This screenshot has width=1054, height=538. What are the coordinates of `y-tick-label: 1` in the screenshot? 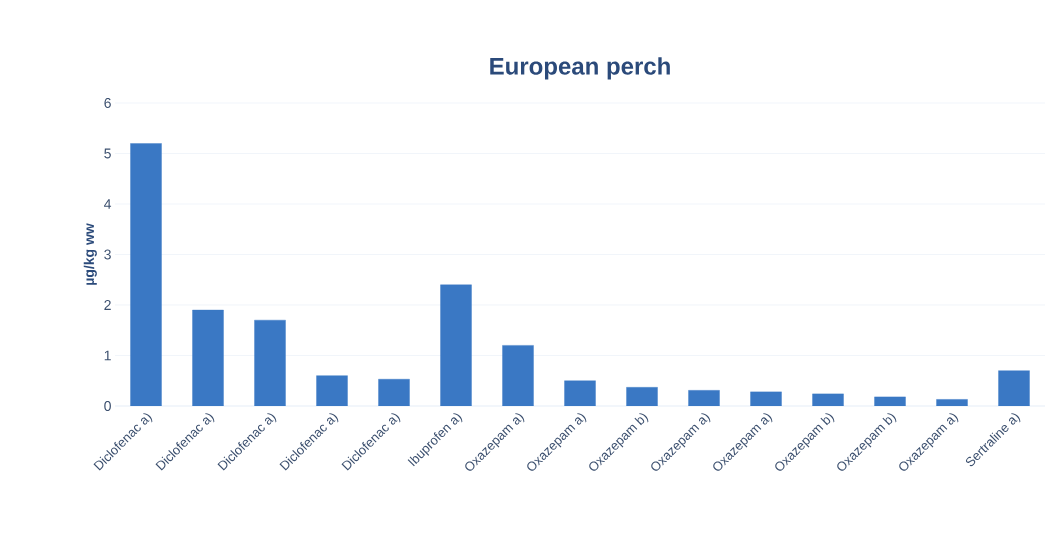 It's located at (107, 355).